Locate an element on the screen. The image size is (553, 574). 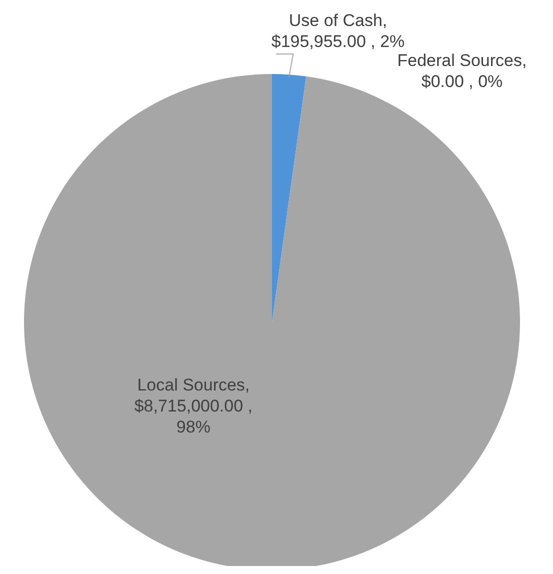
text: $0.00 , 0% is located at coordinates (462, 81).